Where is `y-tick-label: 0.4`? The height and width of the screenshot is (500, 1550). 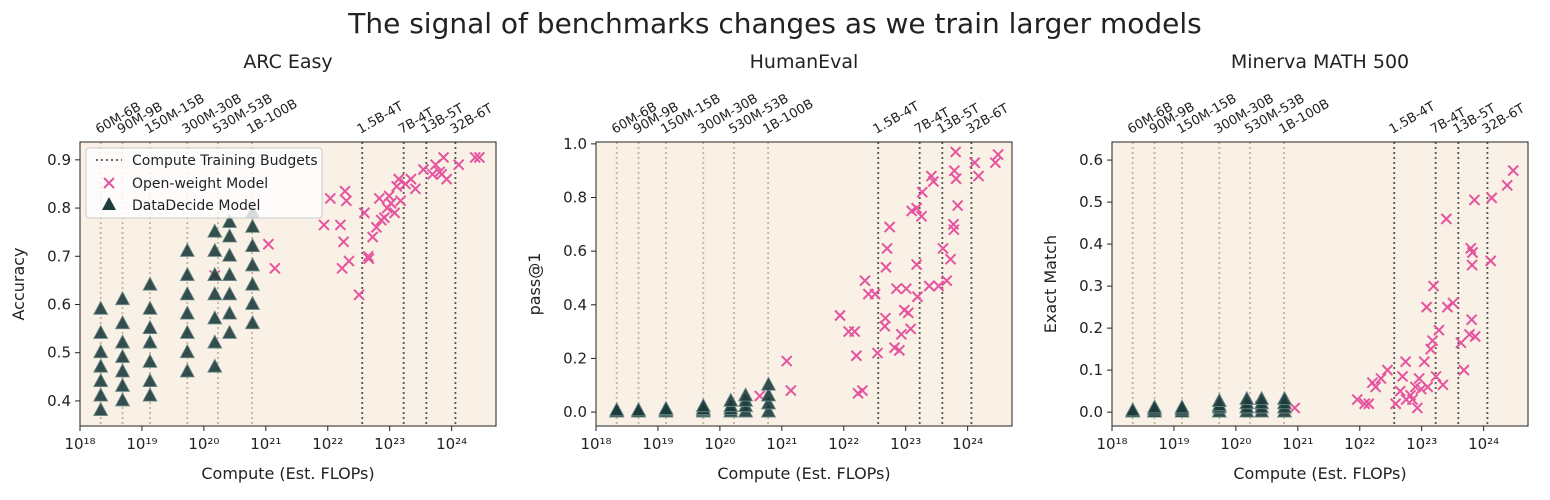
y-tick-label: 0.4 is located at coordinates (1091, 244).